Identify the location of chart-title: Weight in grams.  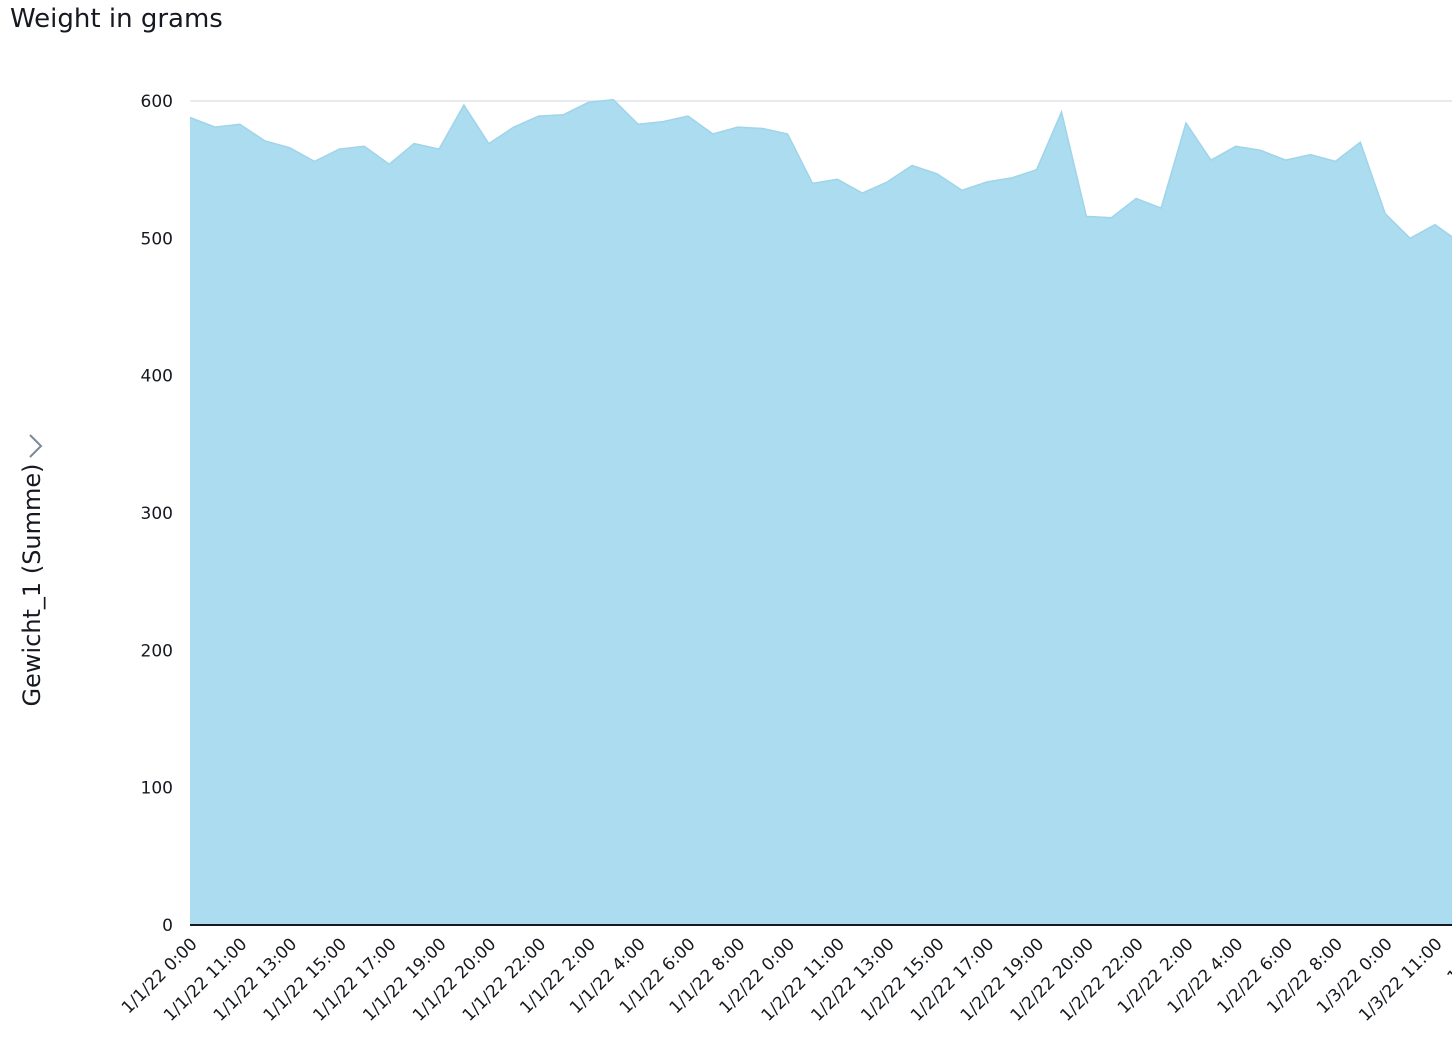
(116, 19).